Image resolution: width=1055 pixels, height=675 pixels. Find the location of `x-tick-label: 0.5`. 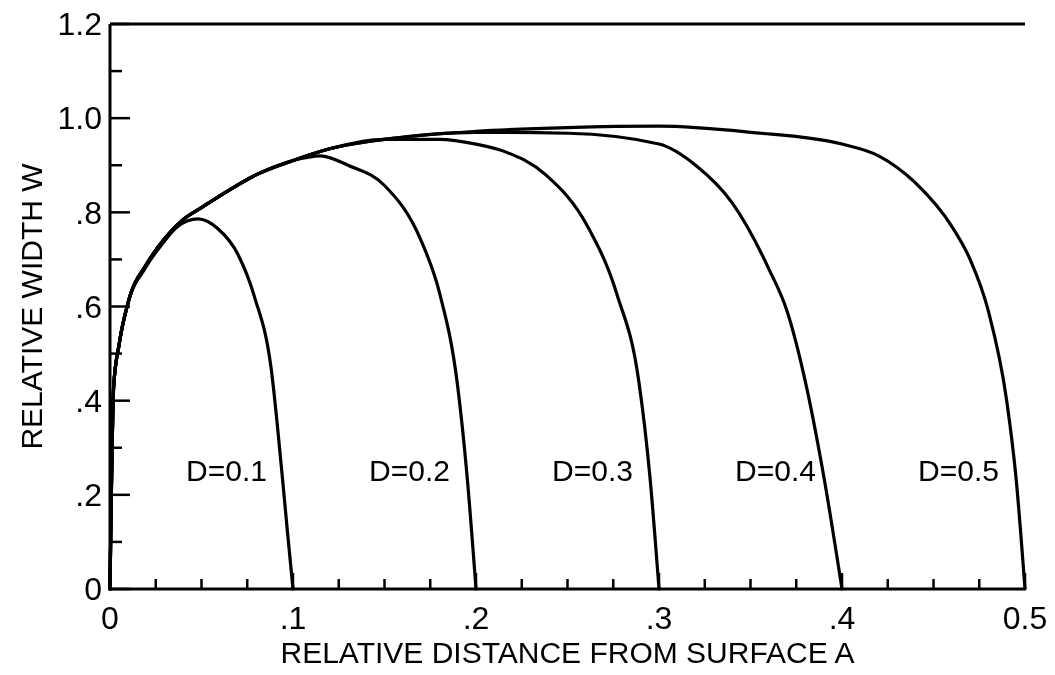

x-tick-label: 0.5 is located at coordinates (1025, 618).